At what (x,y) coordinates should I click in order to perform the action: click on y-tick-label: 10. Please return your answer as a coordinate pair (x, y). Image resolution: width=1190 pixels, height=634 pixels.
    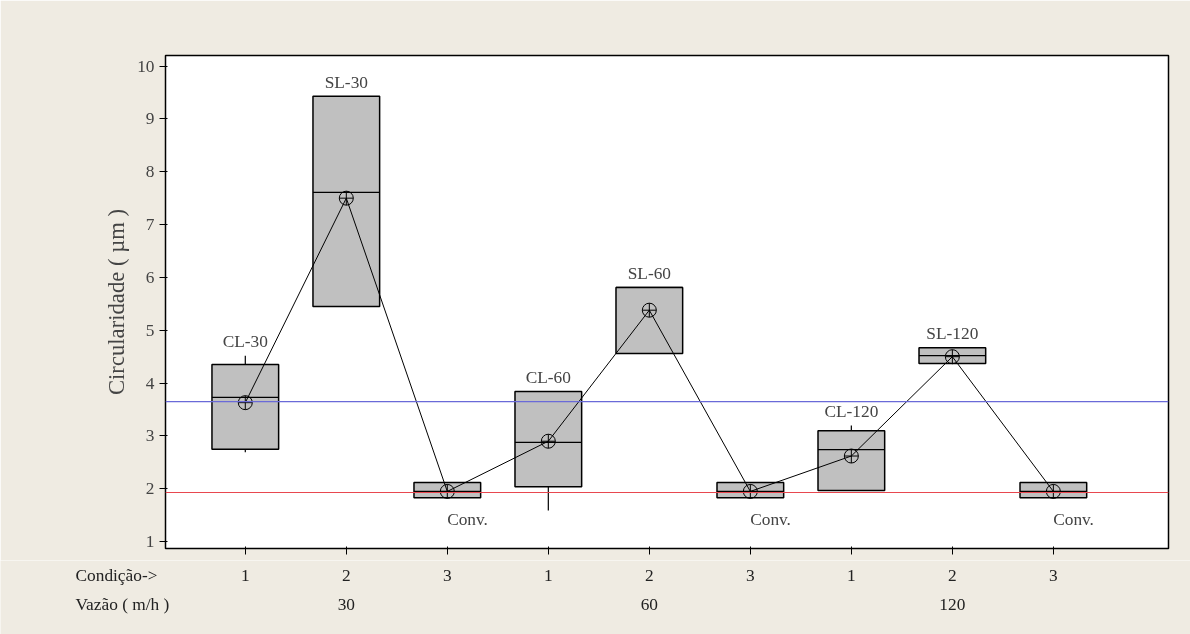
    Looking at the image, I should click on (146, 66).